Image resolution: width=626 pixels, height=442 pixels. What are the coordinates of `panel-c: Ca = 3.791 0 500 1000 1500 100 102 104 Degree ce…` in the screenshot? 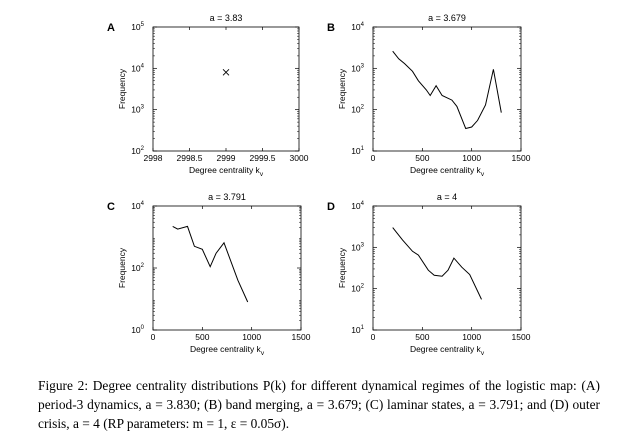 It's located at (209, 274).